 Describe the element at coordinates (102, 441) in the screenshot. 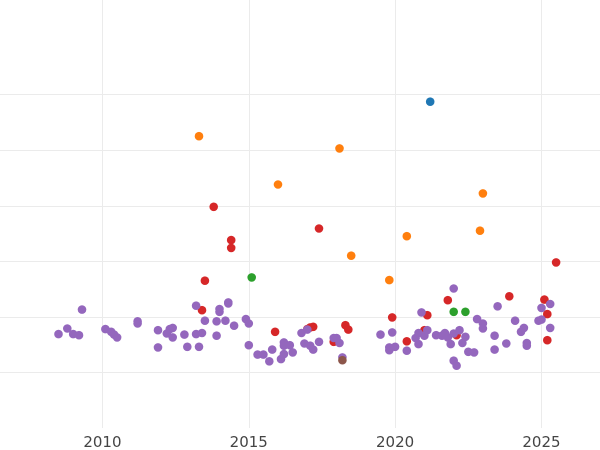

I see `x-tick-label-2010: 2010` at that location.